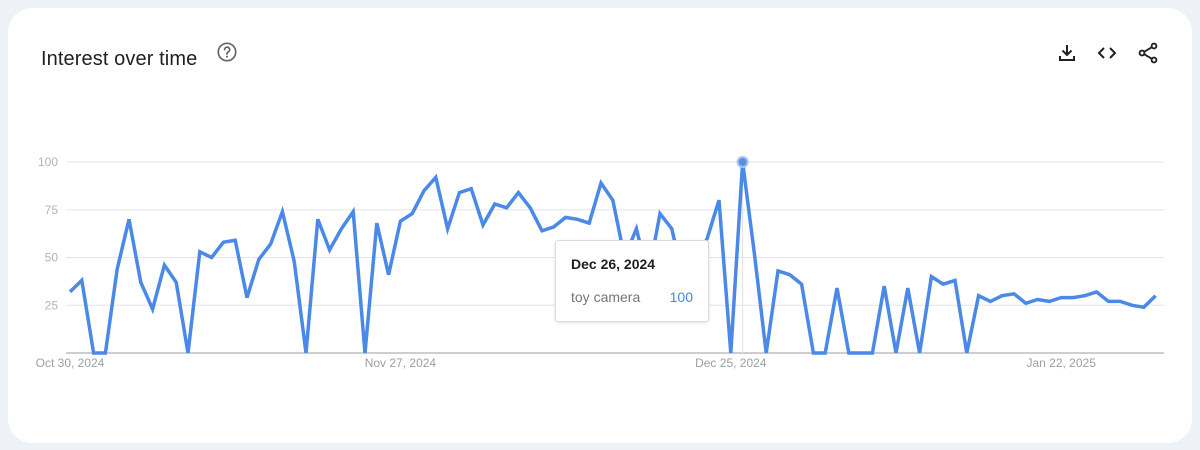 The image size is (1200, 450). I want to click on code-icon, so click(1107, 53).